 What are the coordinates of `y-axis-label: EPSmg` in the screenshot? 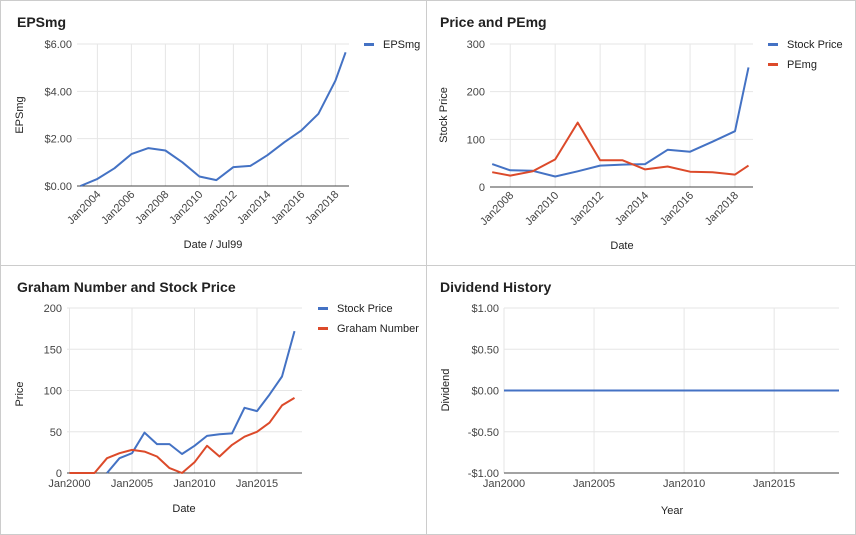 It's located at (20, 114).